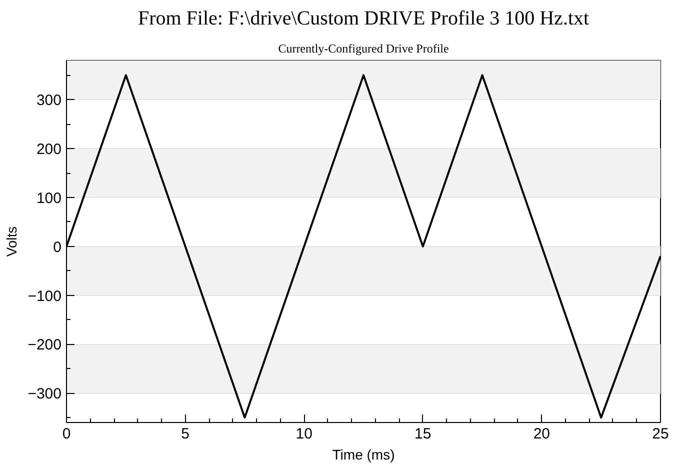 The image size is (685, 470). I want to click on y-tick-label: 300, so click(49, 101).